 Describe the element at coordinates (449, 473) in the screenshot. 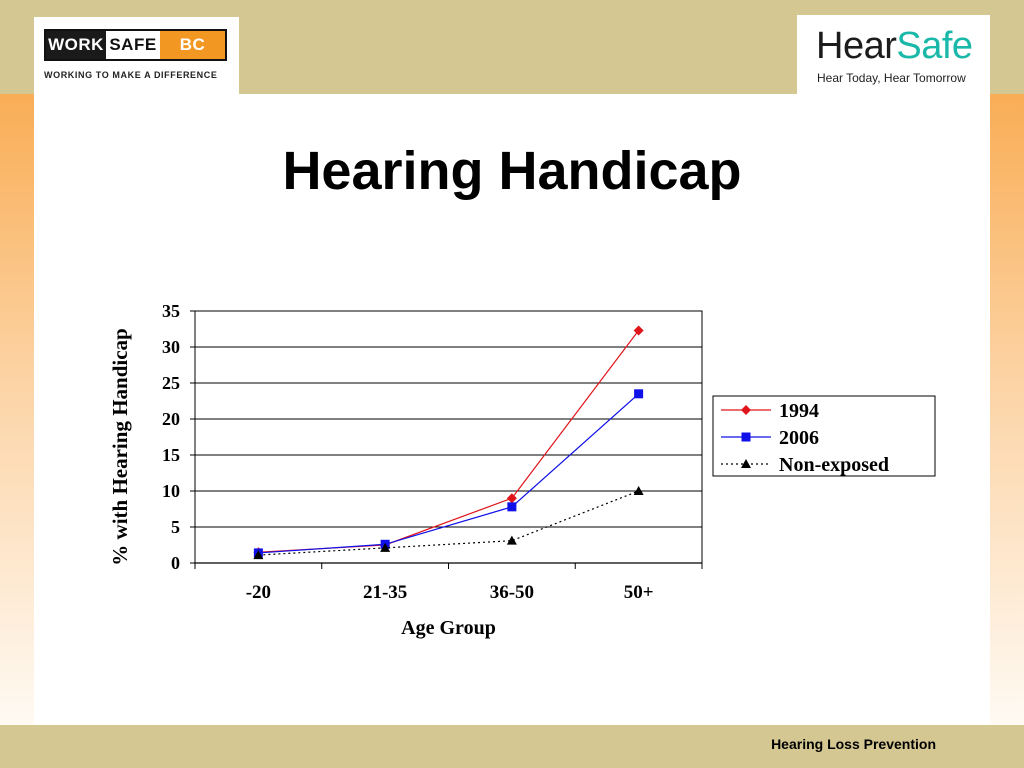

I see `series-line-2006` at that location.